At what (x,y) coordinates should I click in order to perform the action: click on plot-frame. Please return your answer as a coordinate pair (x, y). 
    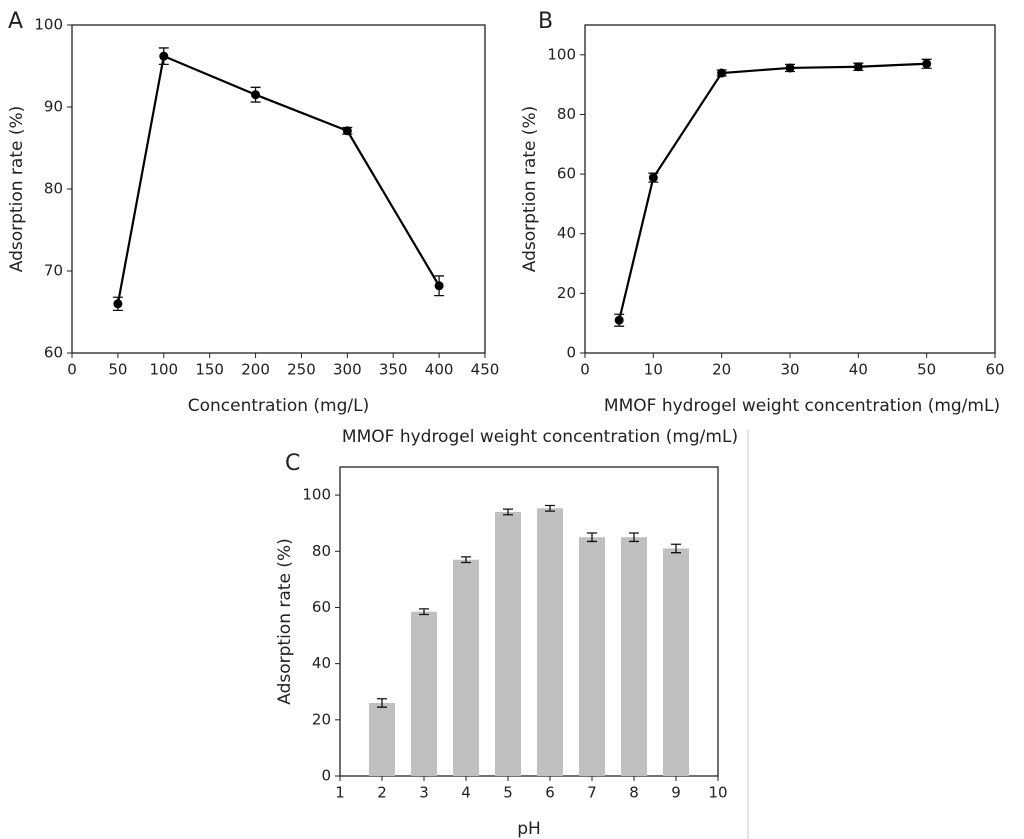
    Looking at the image, I should click on (529, 621).